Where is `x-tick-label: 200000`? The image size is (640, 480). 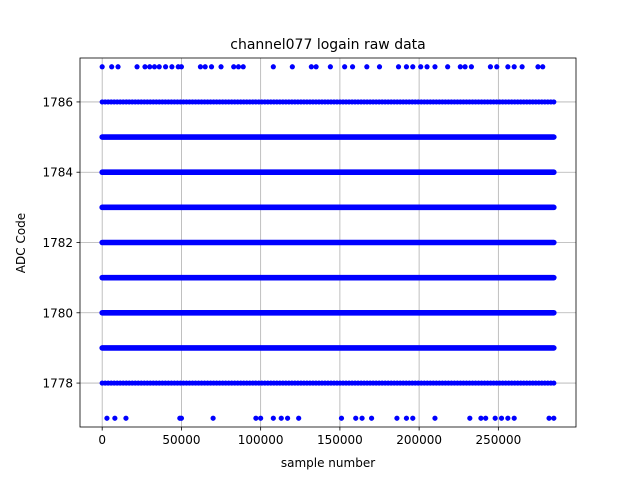
x-tick-label: 200000 is located at coordinates (419, 440).